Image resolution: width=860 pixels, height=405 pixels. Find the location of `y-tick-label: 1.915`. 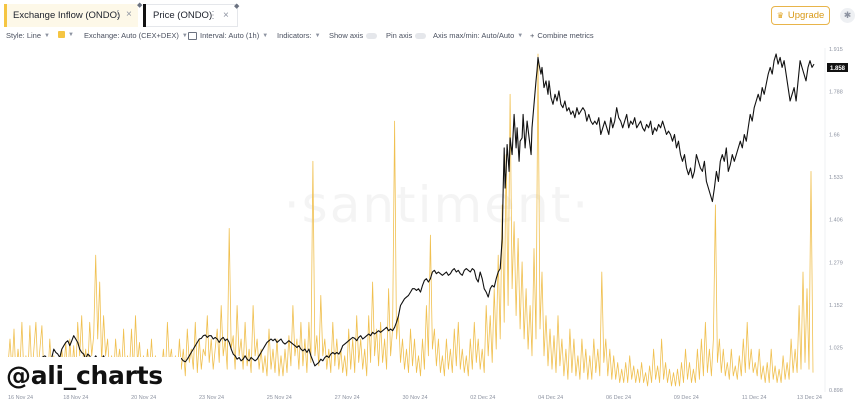

y-tick-label: 1.915 is located at coordinates (836, 50).